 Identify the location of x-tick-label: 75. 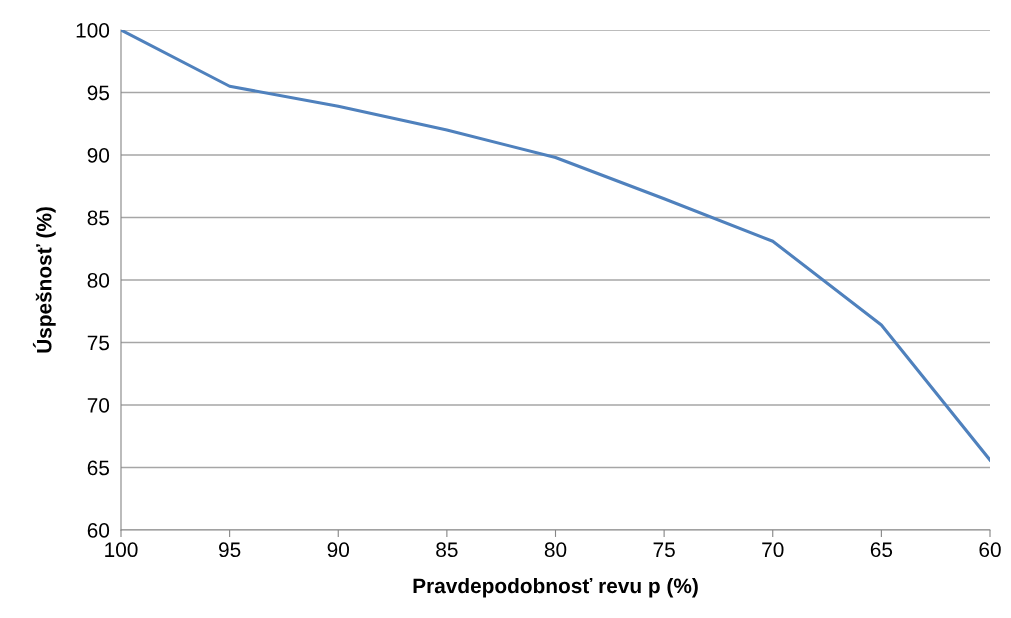
(664, 550).